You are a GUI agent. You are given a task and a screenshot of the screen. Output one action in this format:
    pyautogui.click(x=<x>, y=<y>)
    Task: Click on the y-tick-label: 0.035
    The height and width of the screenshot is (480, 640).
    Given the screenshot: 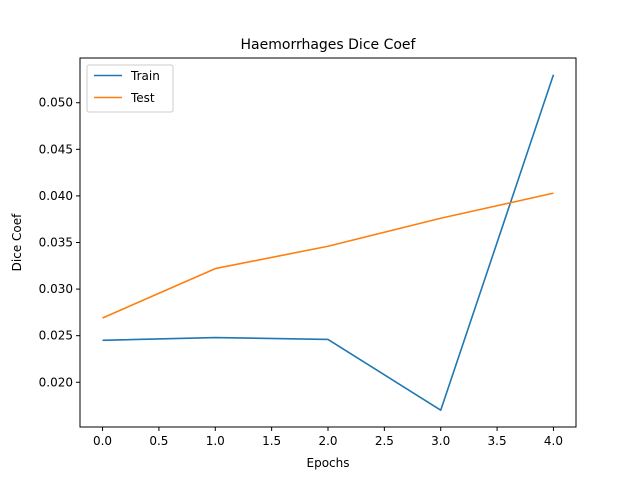 What is the action you would take?
    pyautogui.click(x=56, y=243)
    